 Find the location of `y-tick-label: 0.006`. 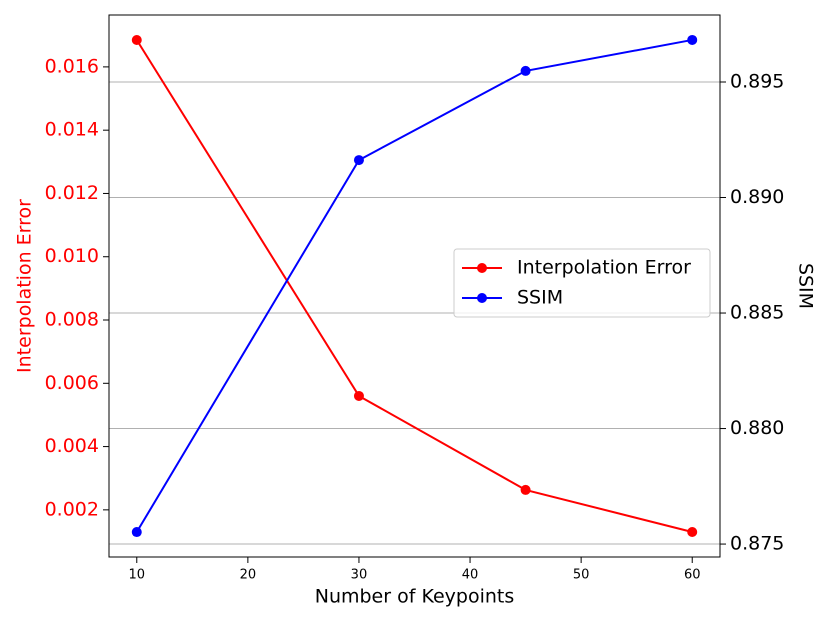

y-tick-label: 0.006 is located at coordinates (72, 383).